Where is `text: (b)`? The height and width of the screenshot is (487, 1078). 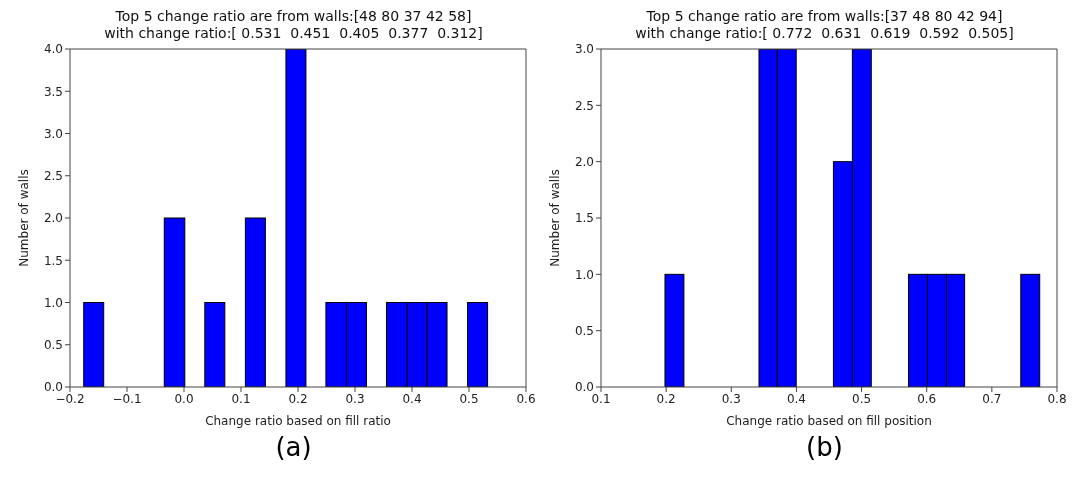 text: (b) is located at coordinates (824, 447).